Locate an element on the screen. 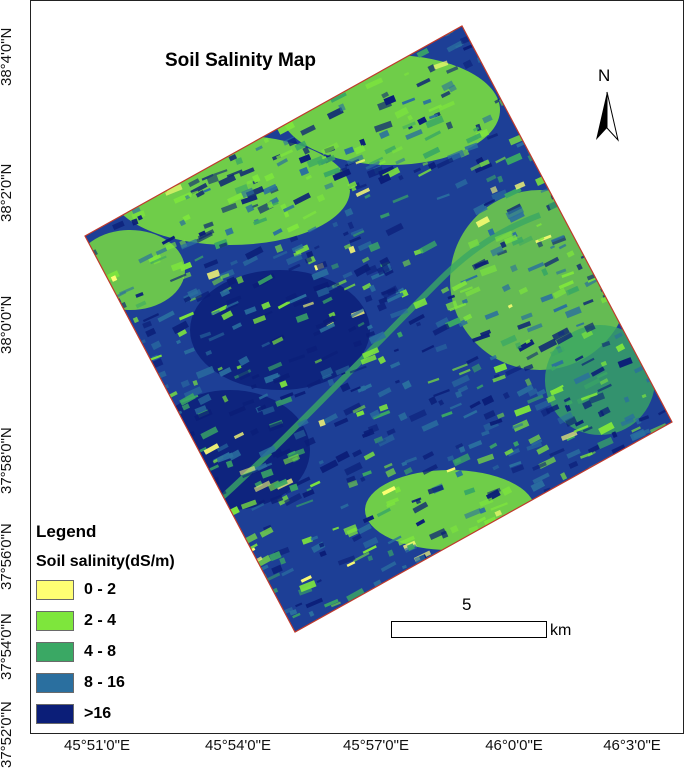  legend-label: 8 - 16 is located at coordinates (104, 682).